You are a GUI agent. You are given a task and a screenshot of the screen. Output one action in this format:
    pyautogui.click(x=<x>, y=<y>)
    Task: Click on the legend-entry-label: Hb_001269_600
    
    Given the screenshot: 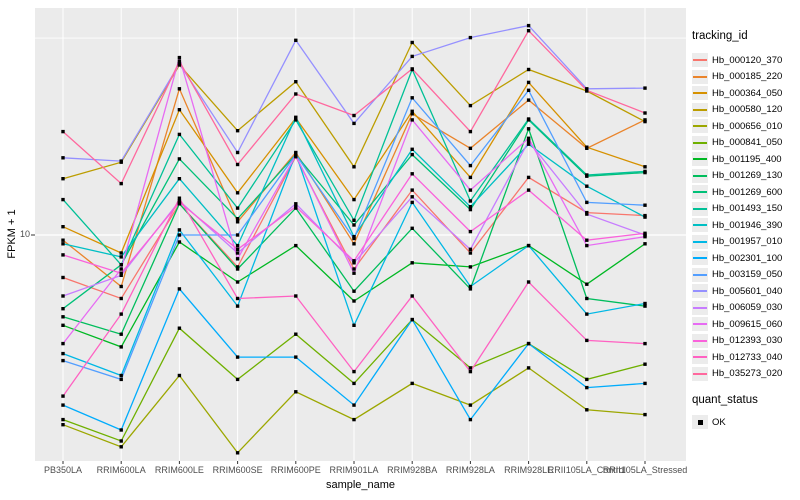 What is the action you would take?
    pyautogui.click(x=747, y=192)
    